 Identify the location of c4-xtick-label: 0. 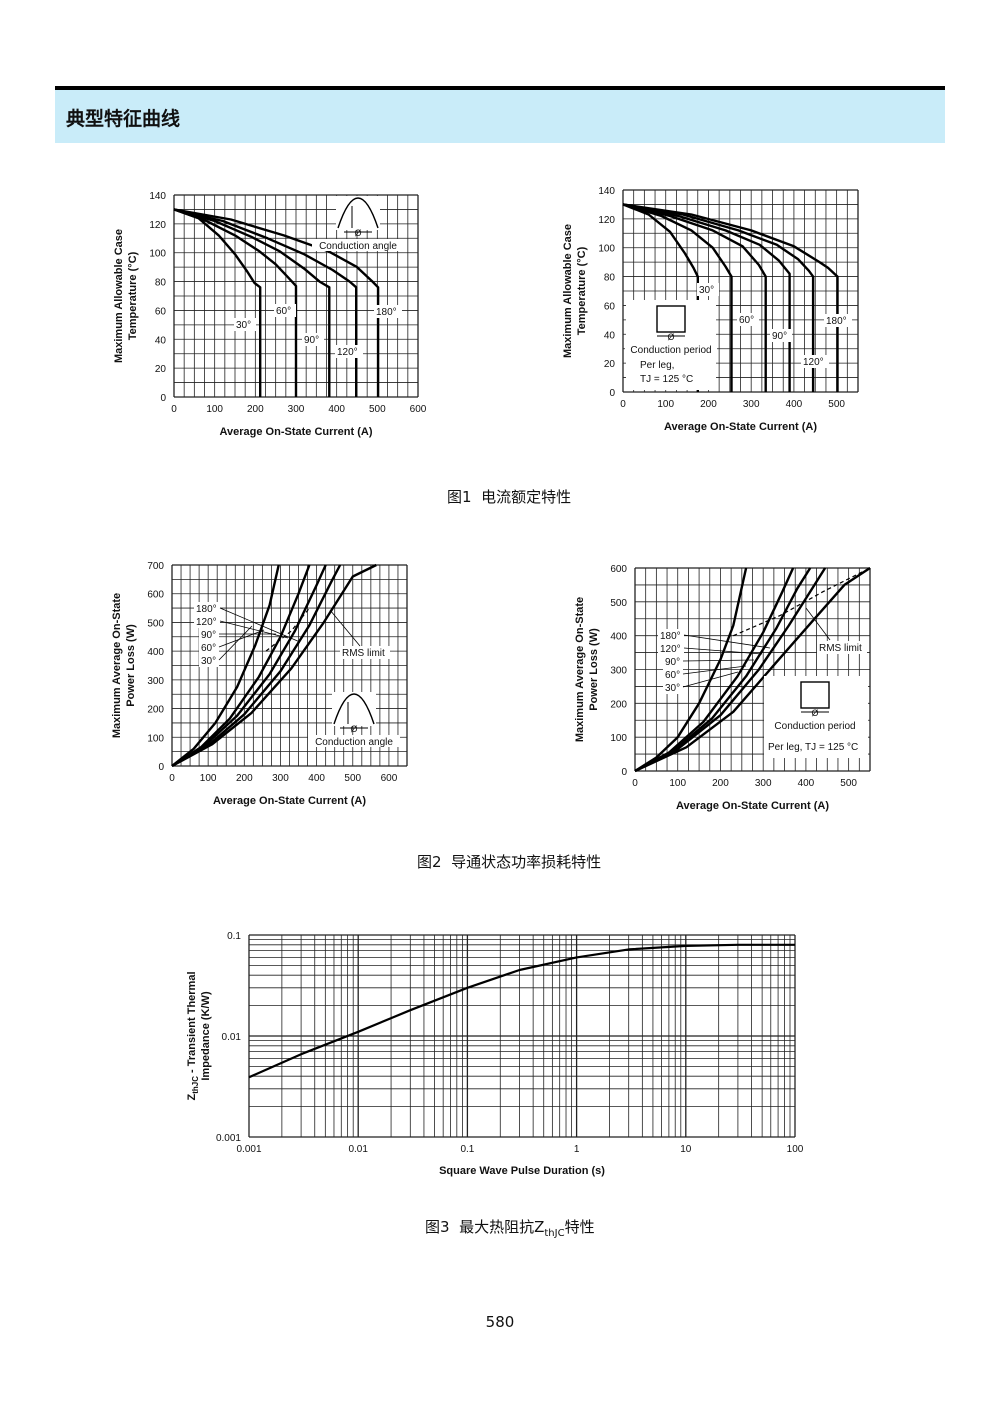
(635, 783).